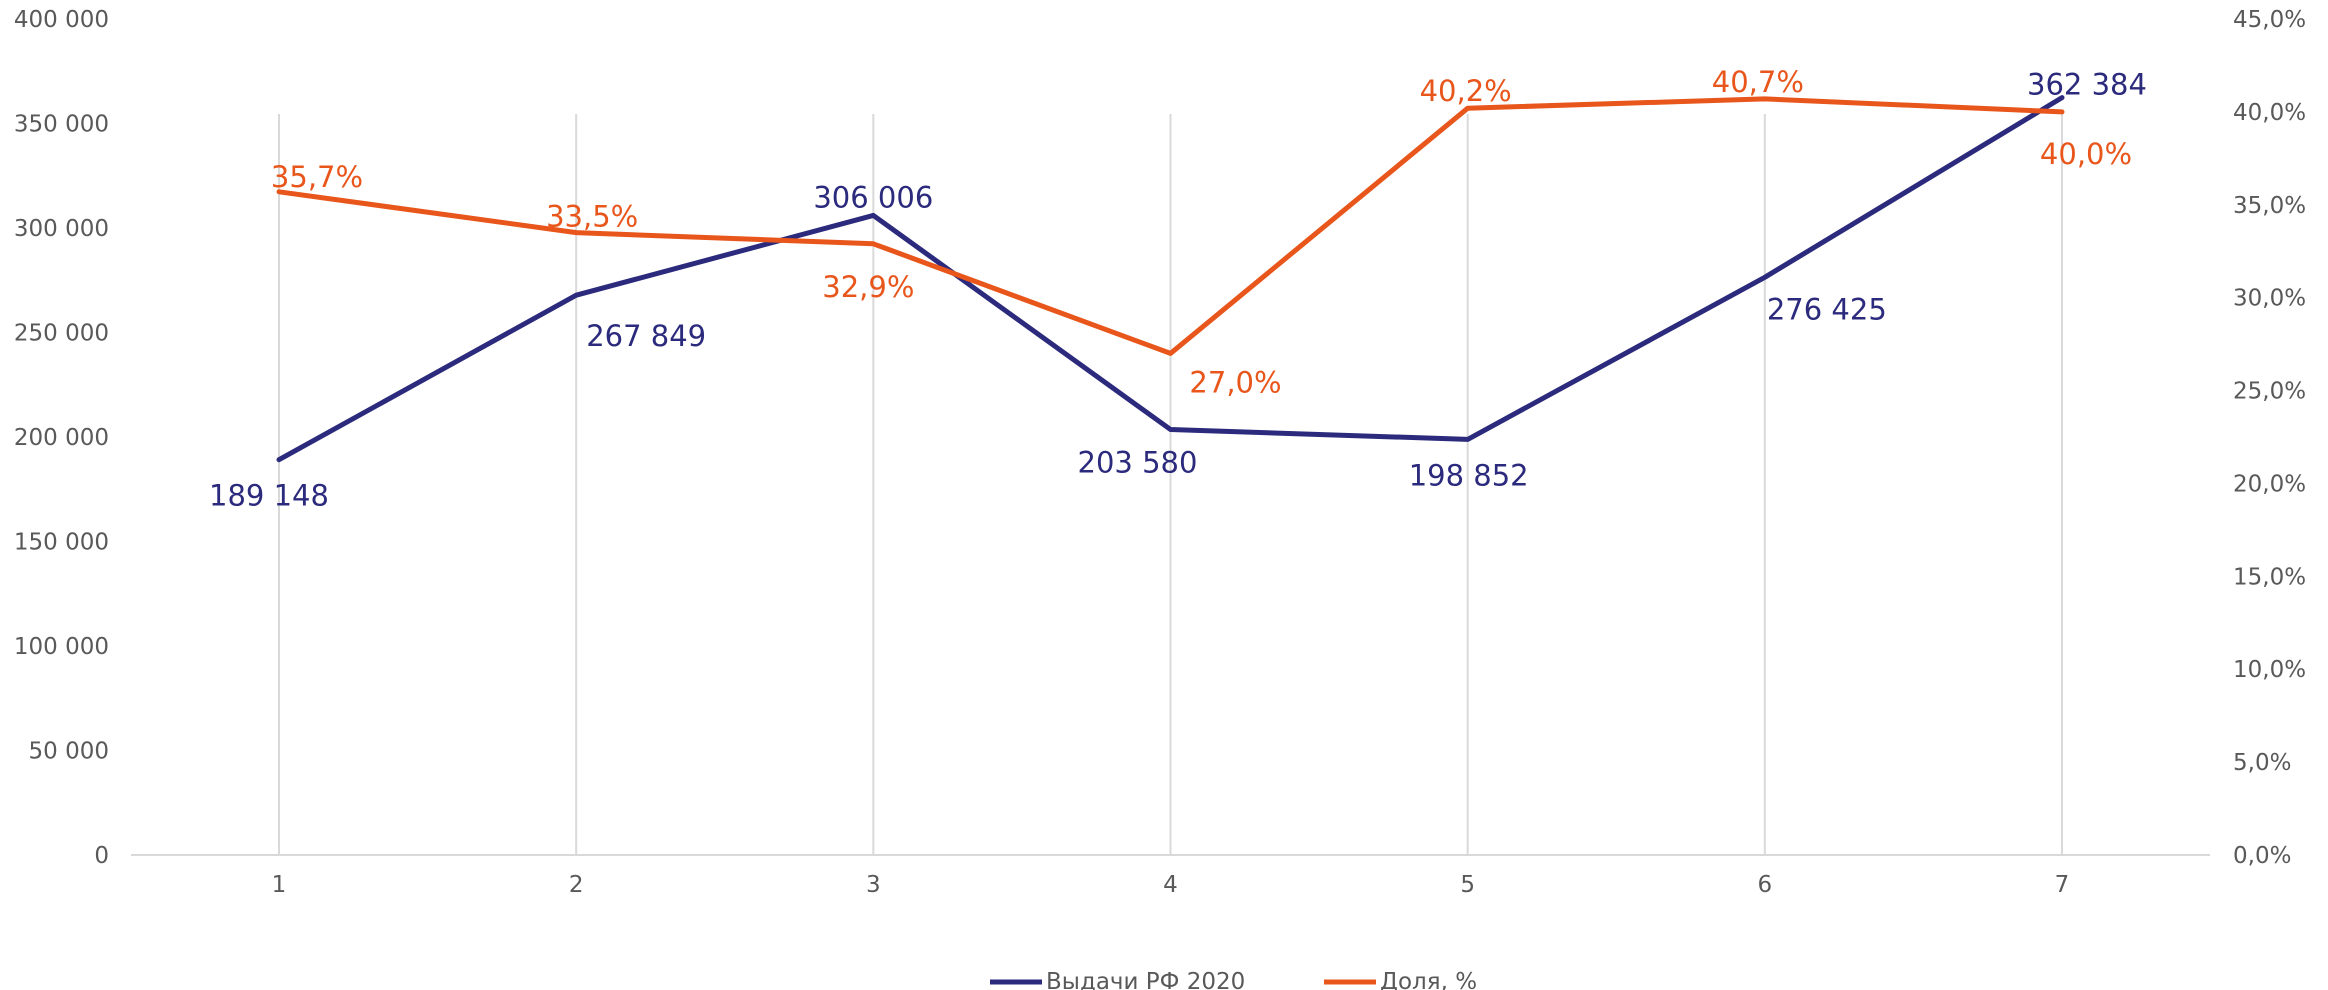 Image resolution: width=2328 pixels, height=990 pixels. I want to click on y-left-tick-label: 400 000, so click(61, 20).